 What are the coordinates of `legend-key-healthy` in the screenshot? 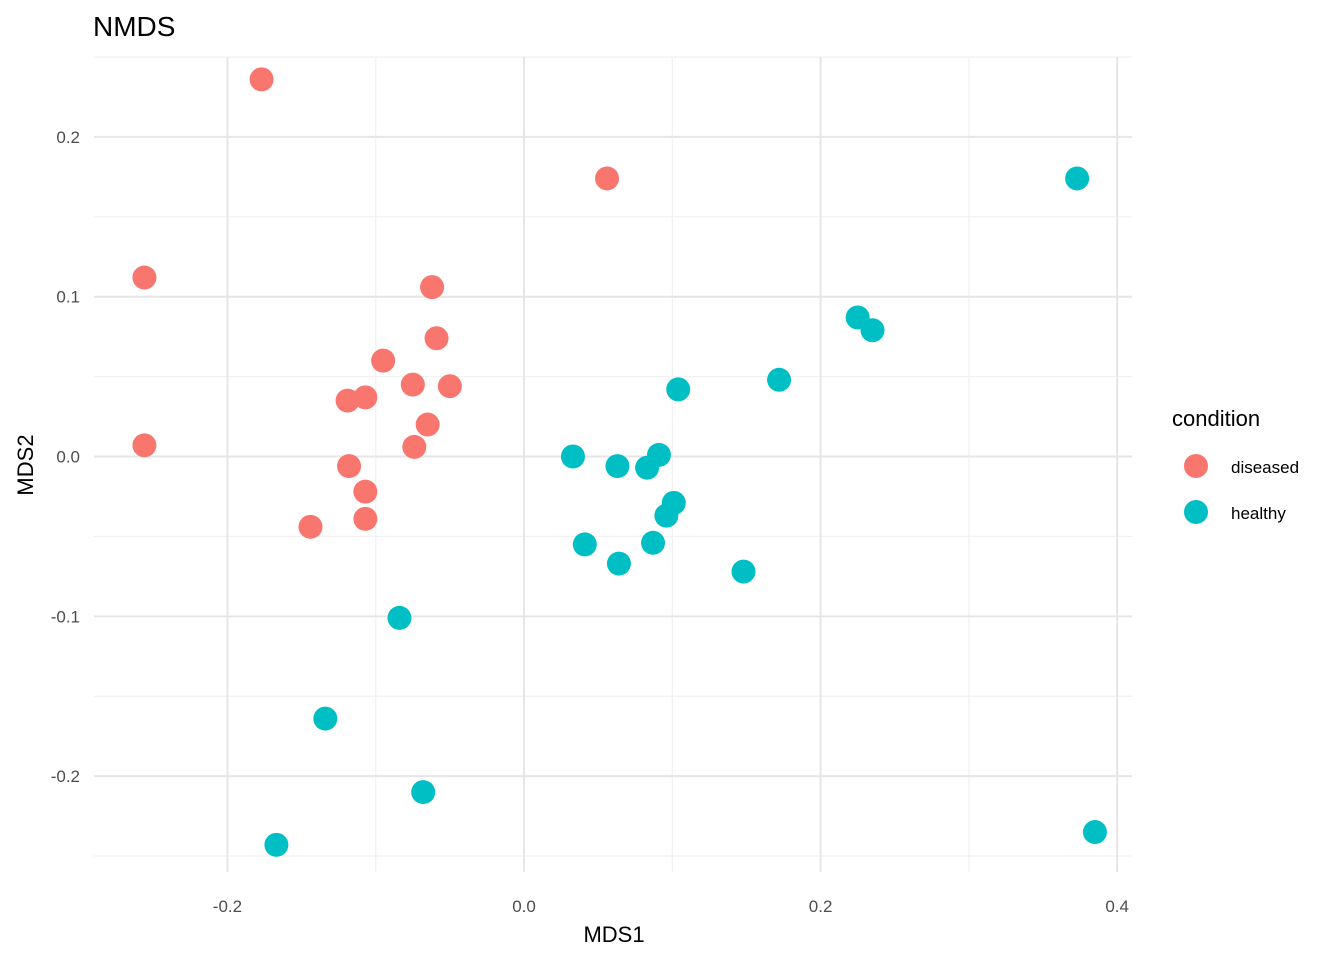 It's located at (1196, 512).